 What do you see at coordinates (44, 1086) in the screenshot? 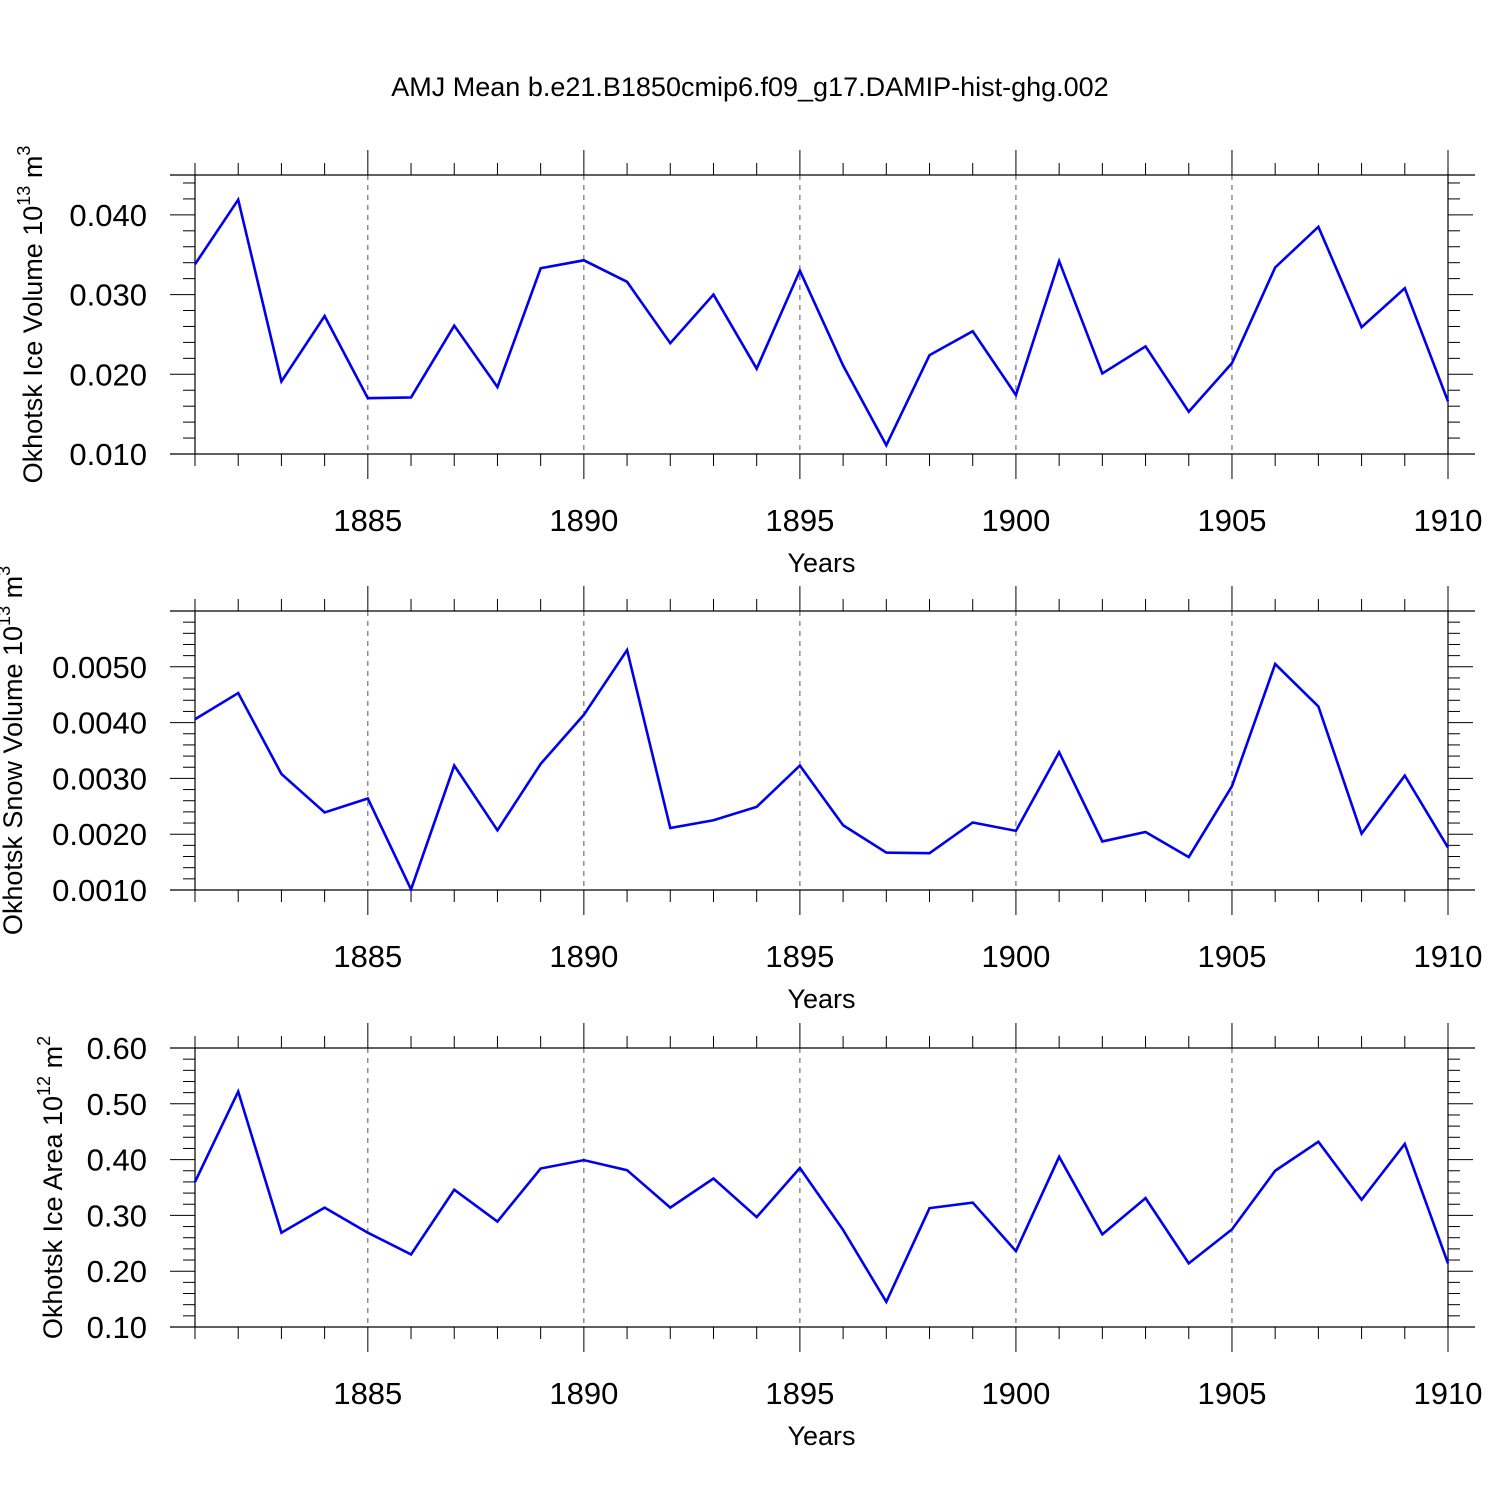
I see `y-axis-label-superscript: 12` at bounding box center [44, 1086].